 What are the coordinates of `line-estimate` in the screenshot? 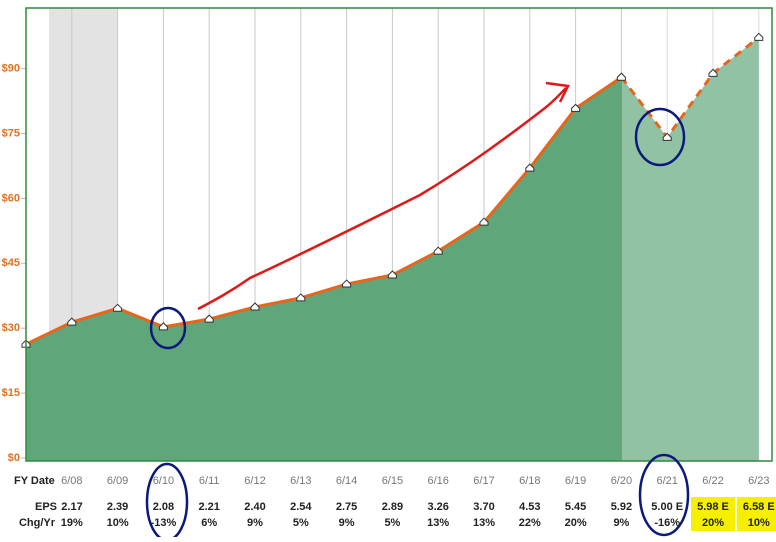 It's located at (690, 88).